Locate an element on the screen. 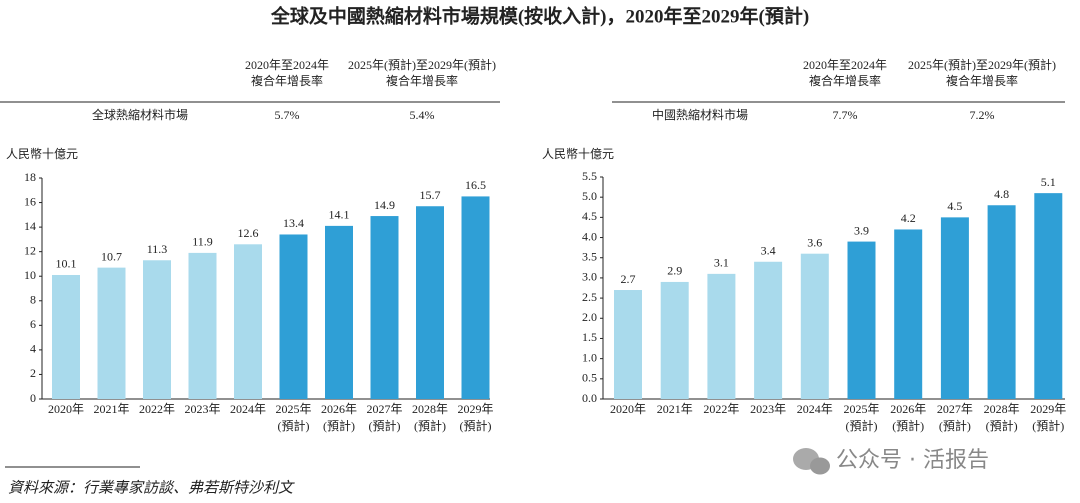  table-cell: 5.7% is located at coordinates (287, 115).